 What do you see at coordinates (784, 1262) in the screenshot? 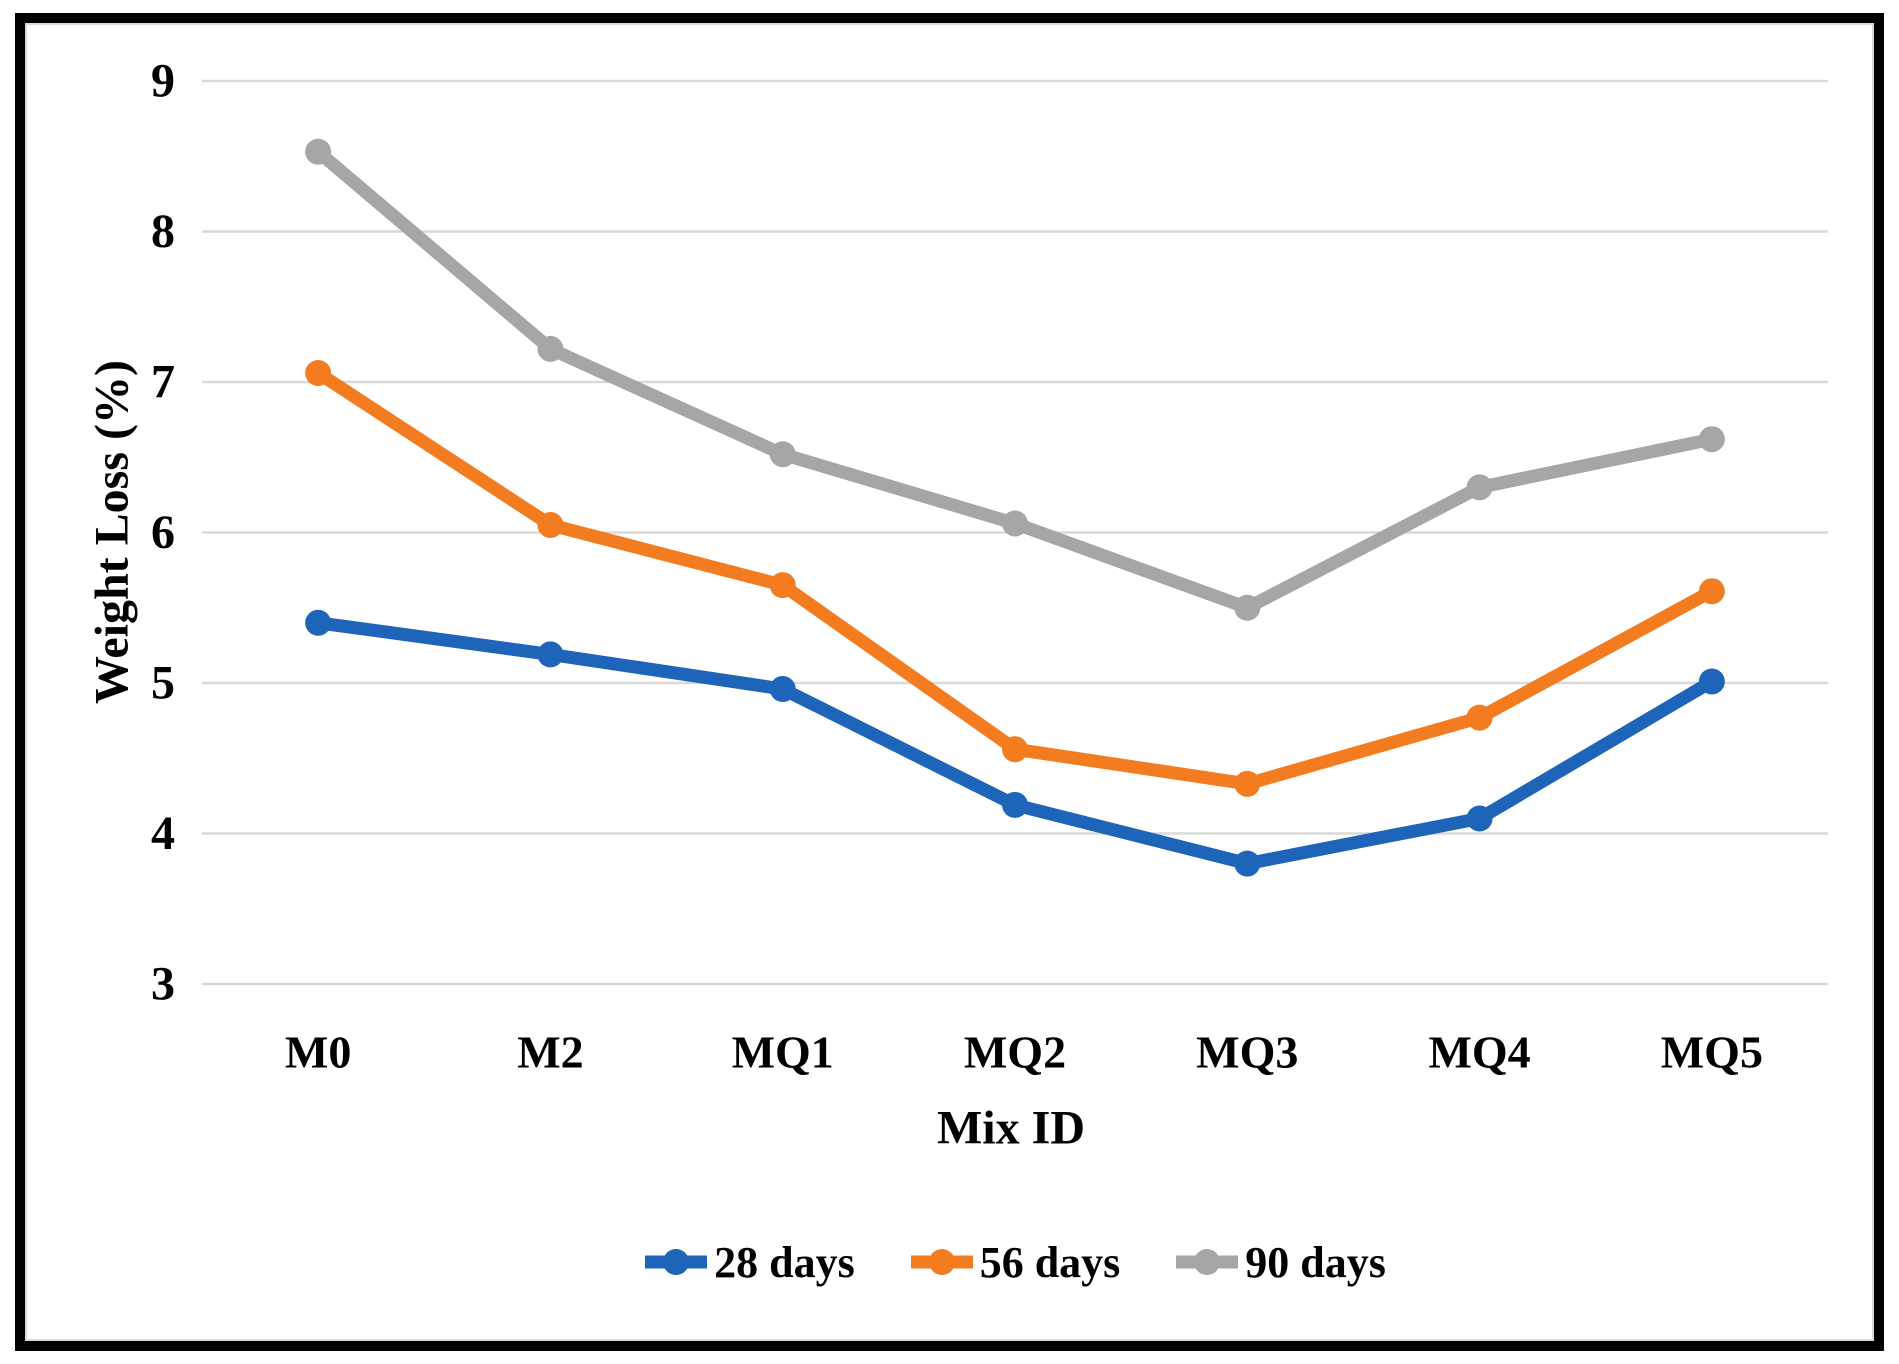
I see `legend-label: 28 days` at bounding box center [784, 1262].